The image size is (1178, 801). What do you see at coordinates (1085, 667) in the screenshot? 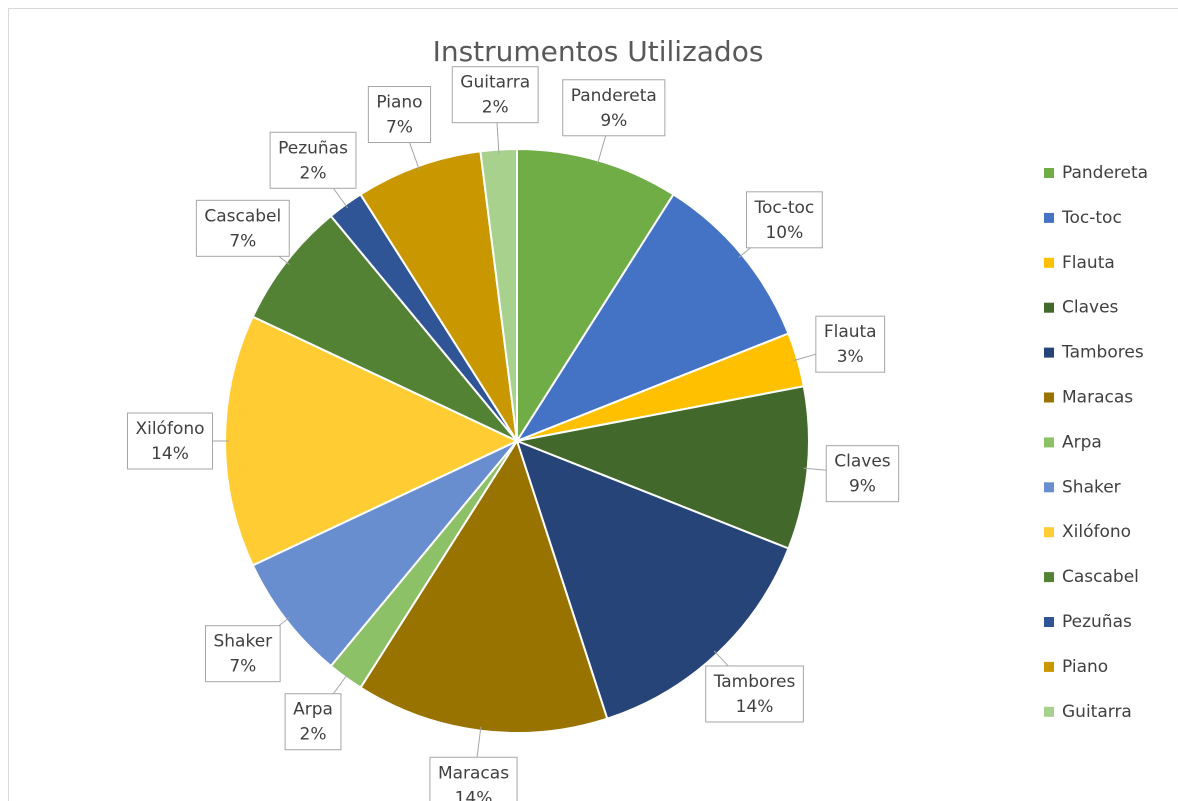
I see `legend-label: Piano` at bounding box center [1085, 667].